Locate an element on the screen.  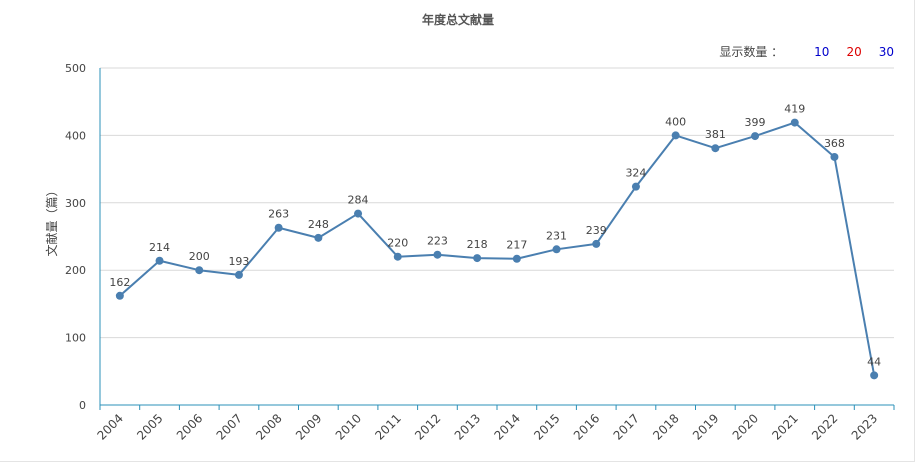
x-tick-label: 2014 is located at coordinates (506, 426).